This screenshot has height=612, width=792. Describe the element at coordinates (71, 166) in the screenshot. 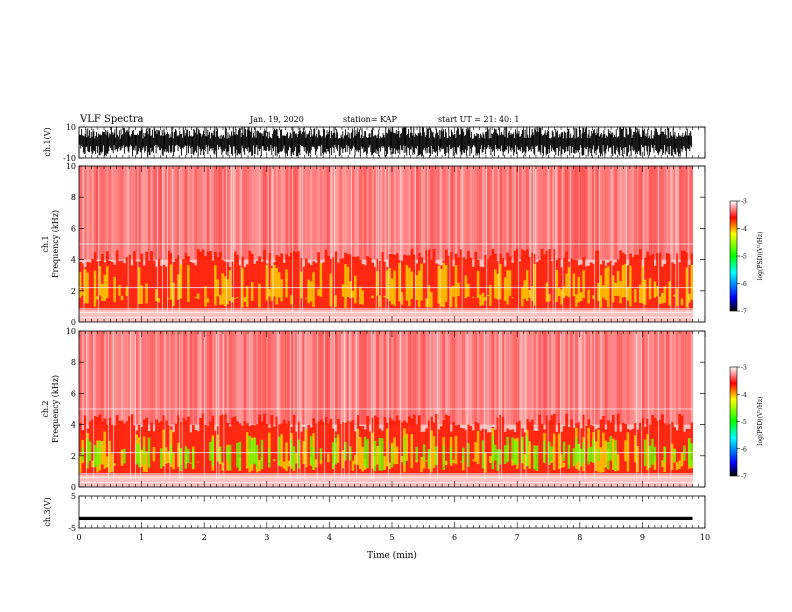

I see `y-tick-label: 10` at that location.